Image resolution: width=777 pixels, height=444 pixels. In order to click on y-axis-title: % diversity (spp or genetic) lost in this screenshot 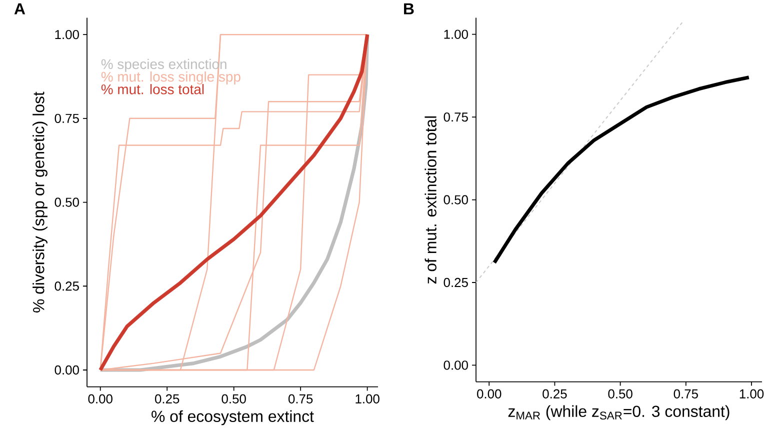, I will do `click(40, 202)`.